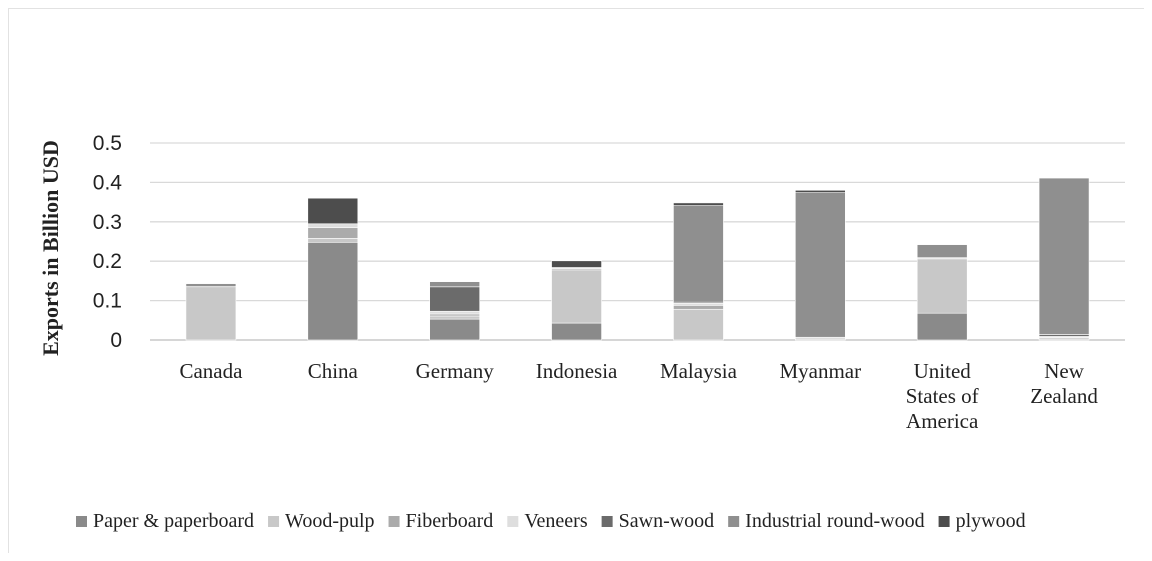 The image size is (1152, 561). I want to click on y-tick-label: 0.3, so click(107, 222).